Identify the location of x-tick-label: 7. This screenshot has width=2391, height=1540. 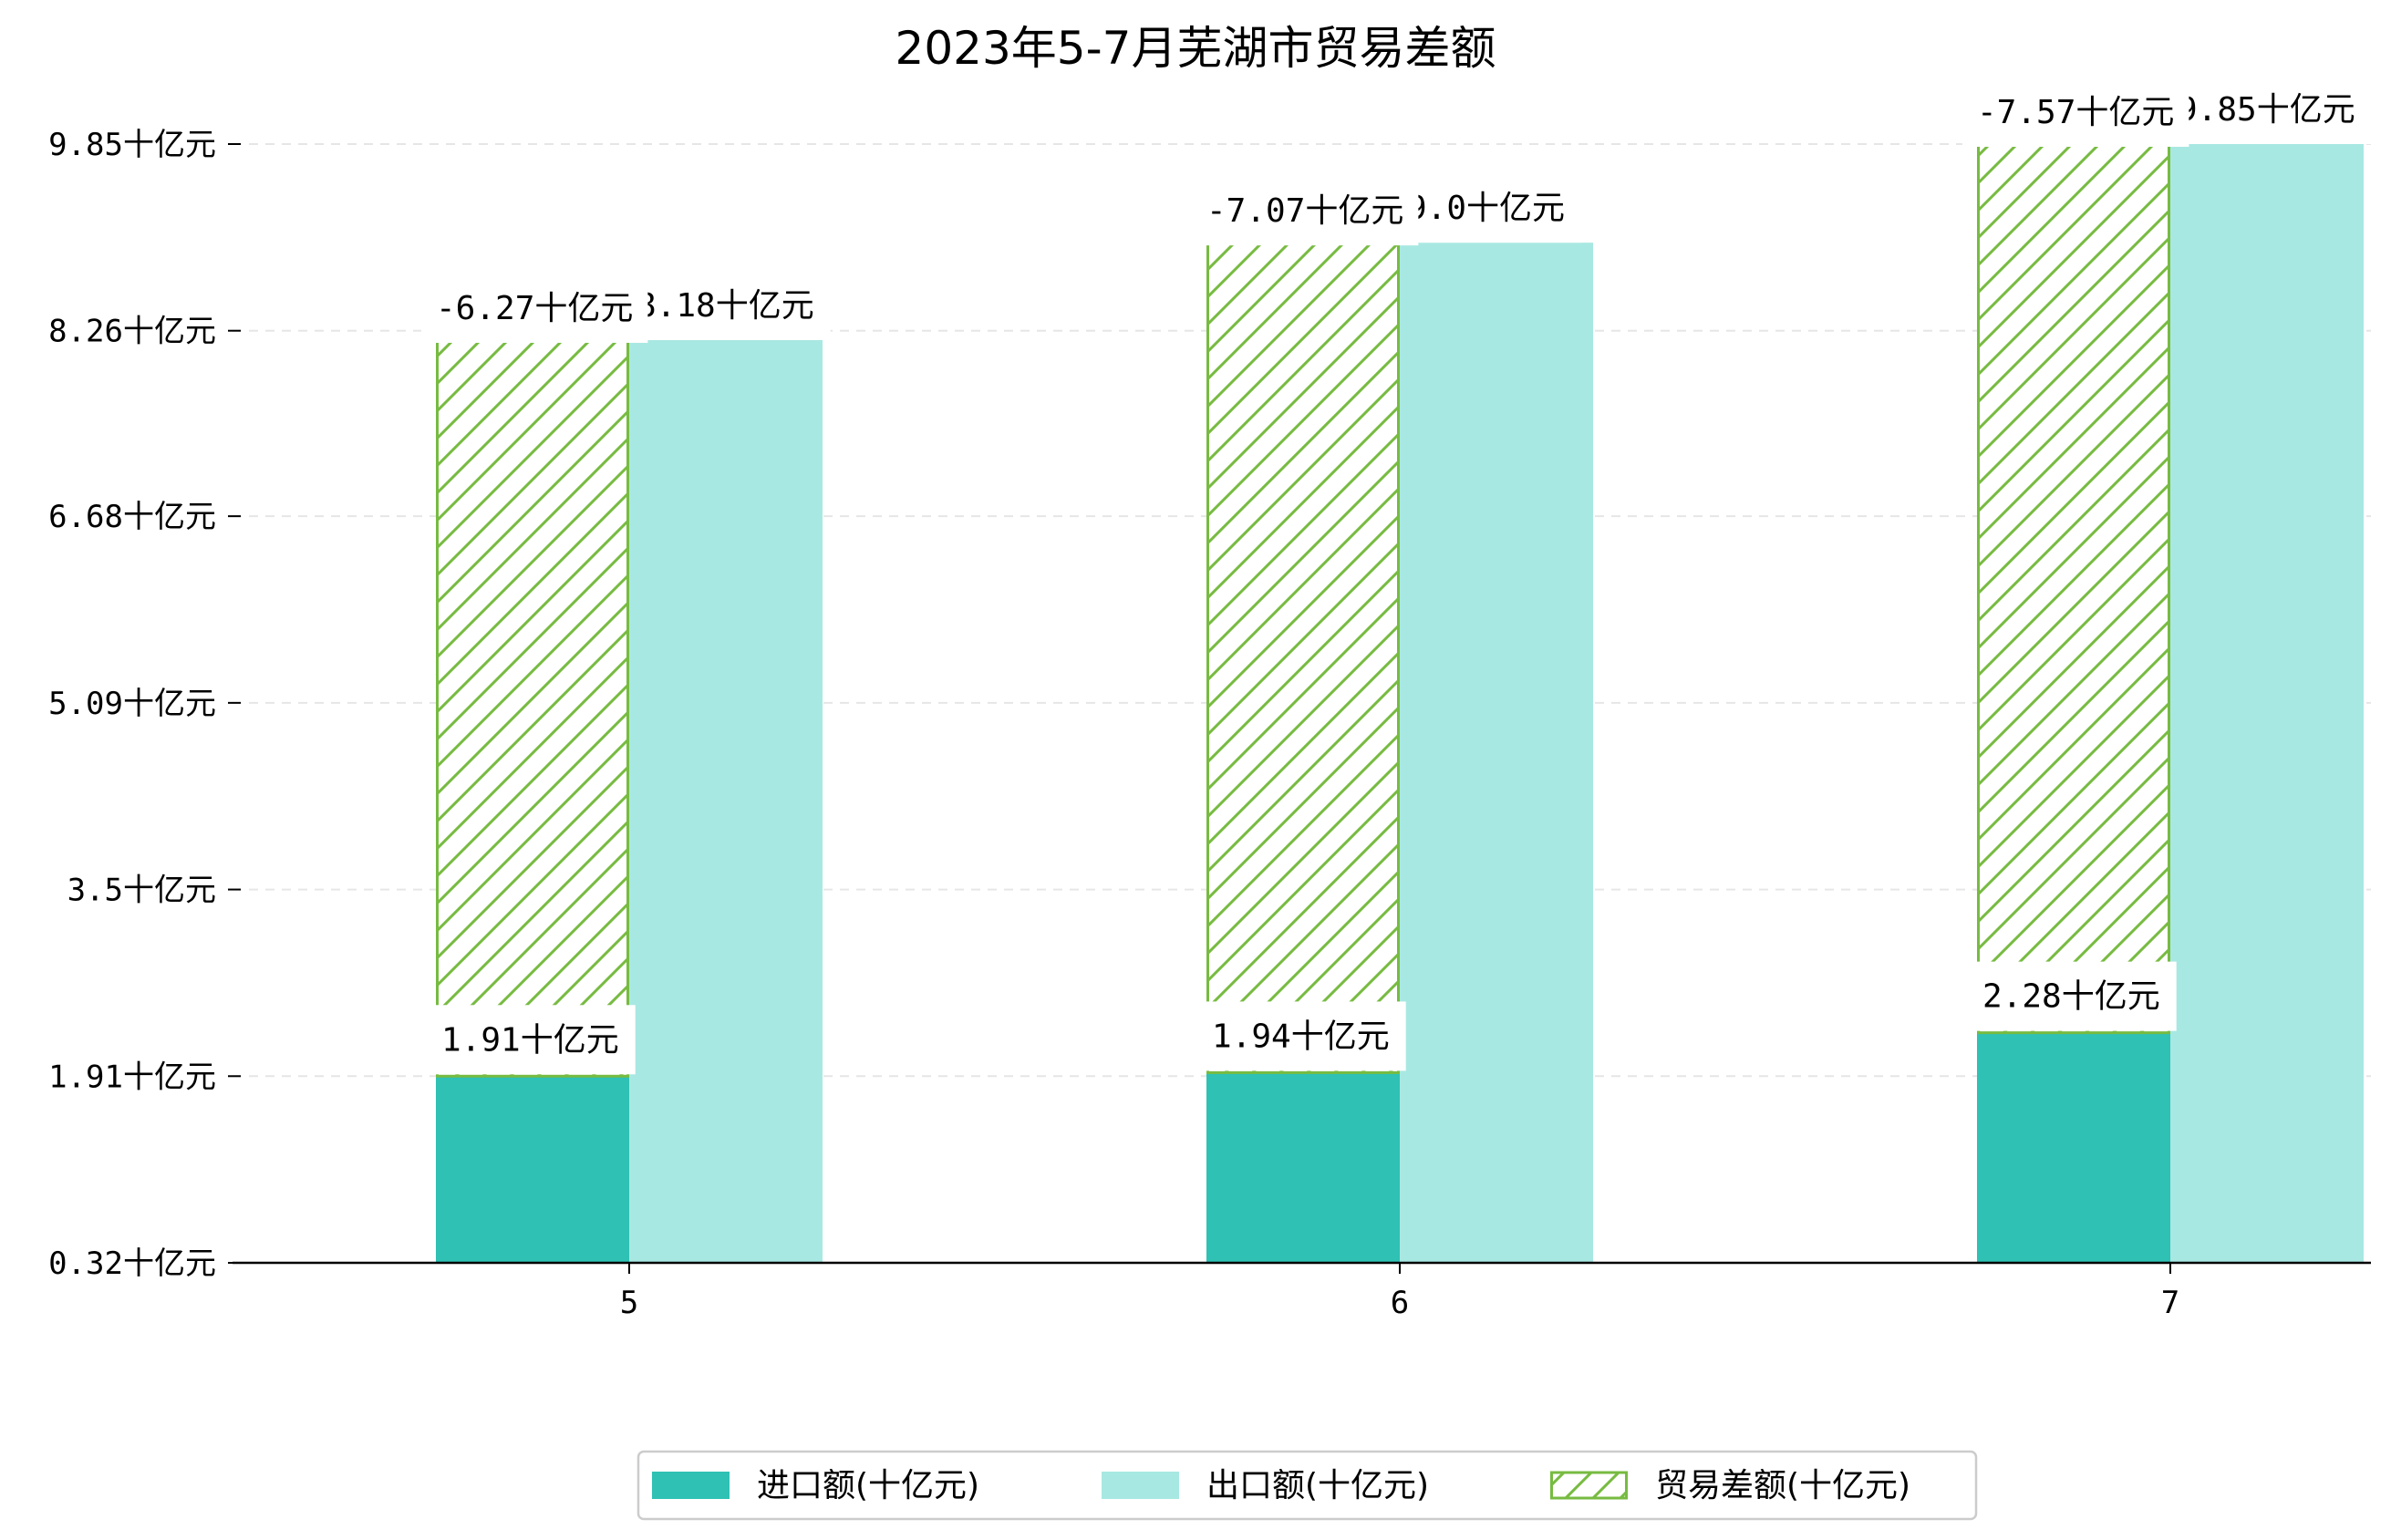
(2170, 1303).